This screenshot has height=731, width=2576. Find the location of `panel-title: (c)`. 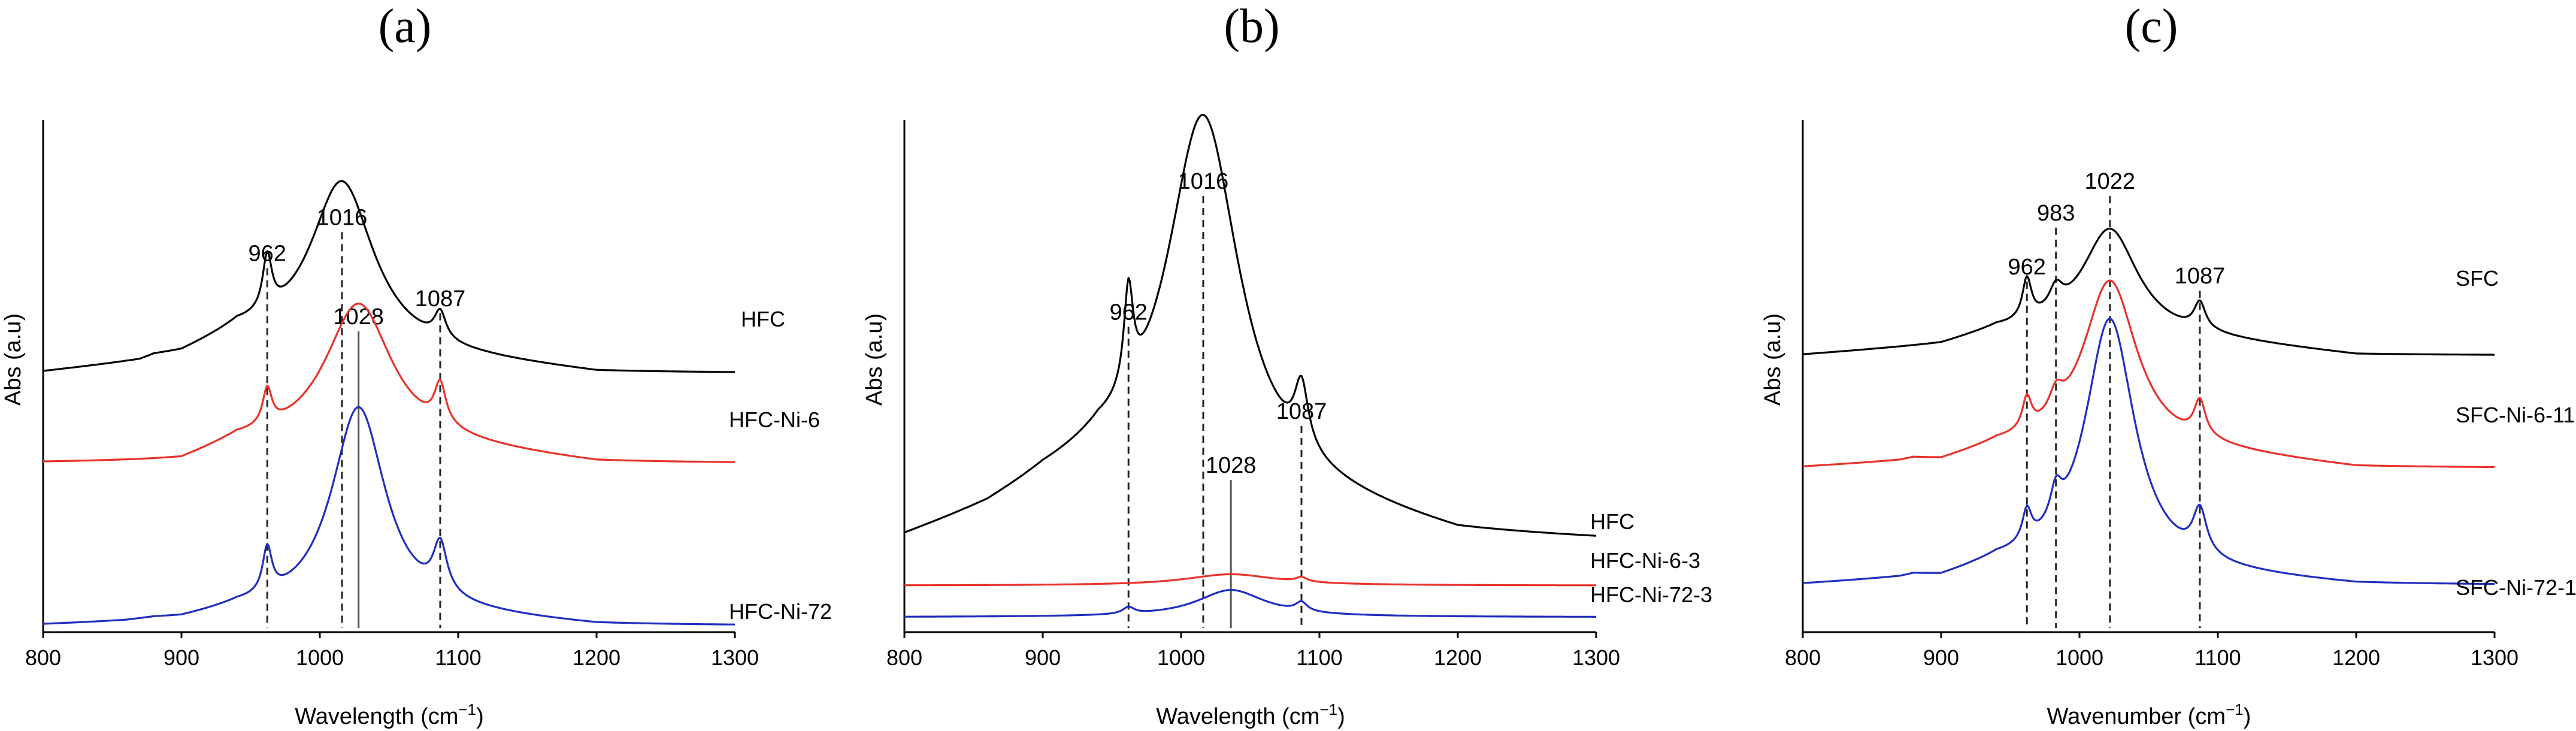

panel-title: (c) is located at coordinates (2151, 26).